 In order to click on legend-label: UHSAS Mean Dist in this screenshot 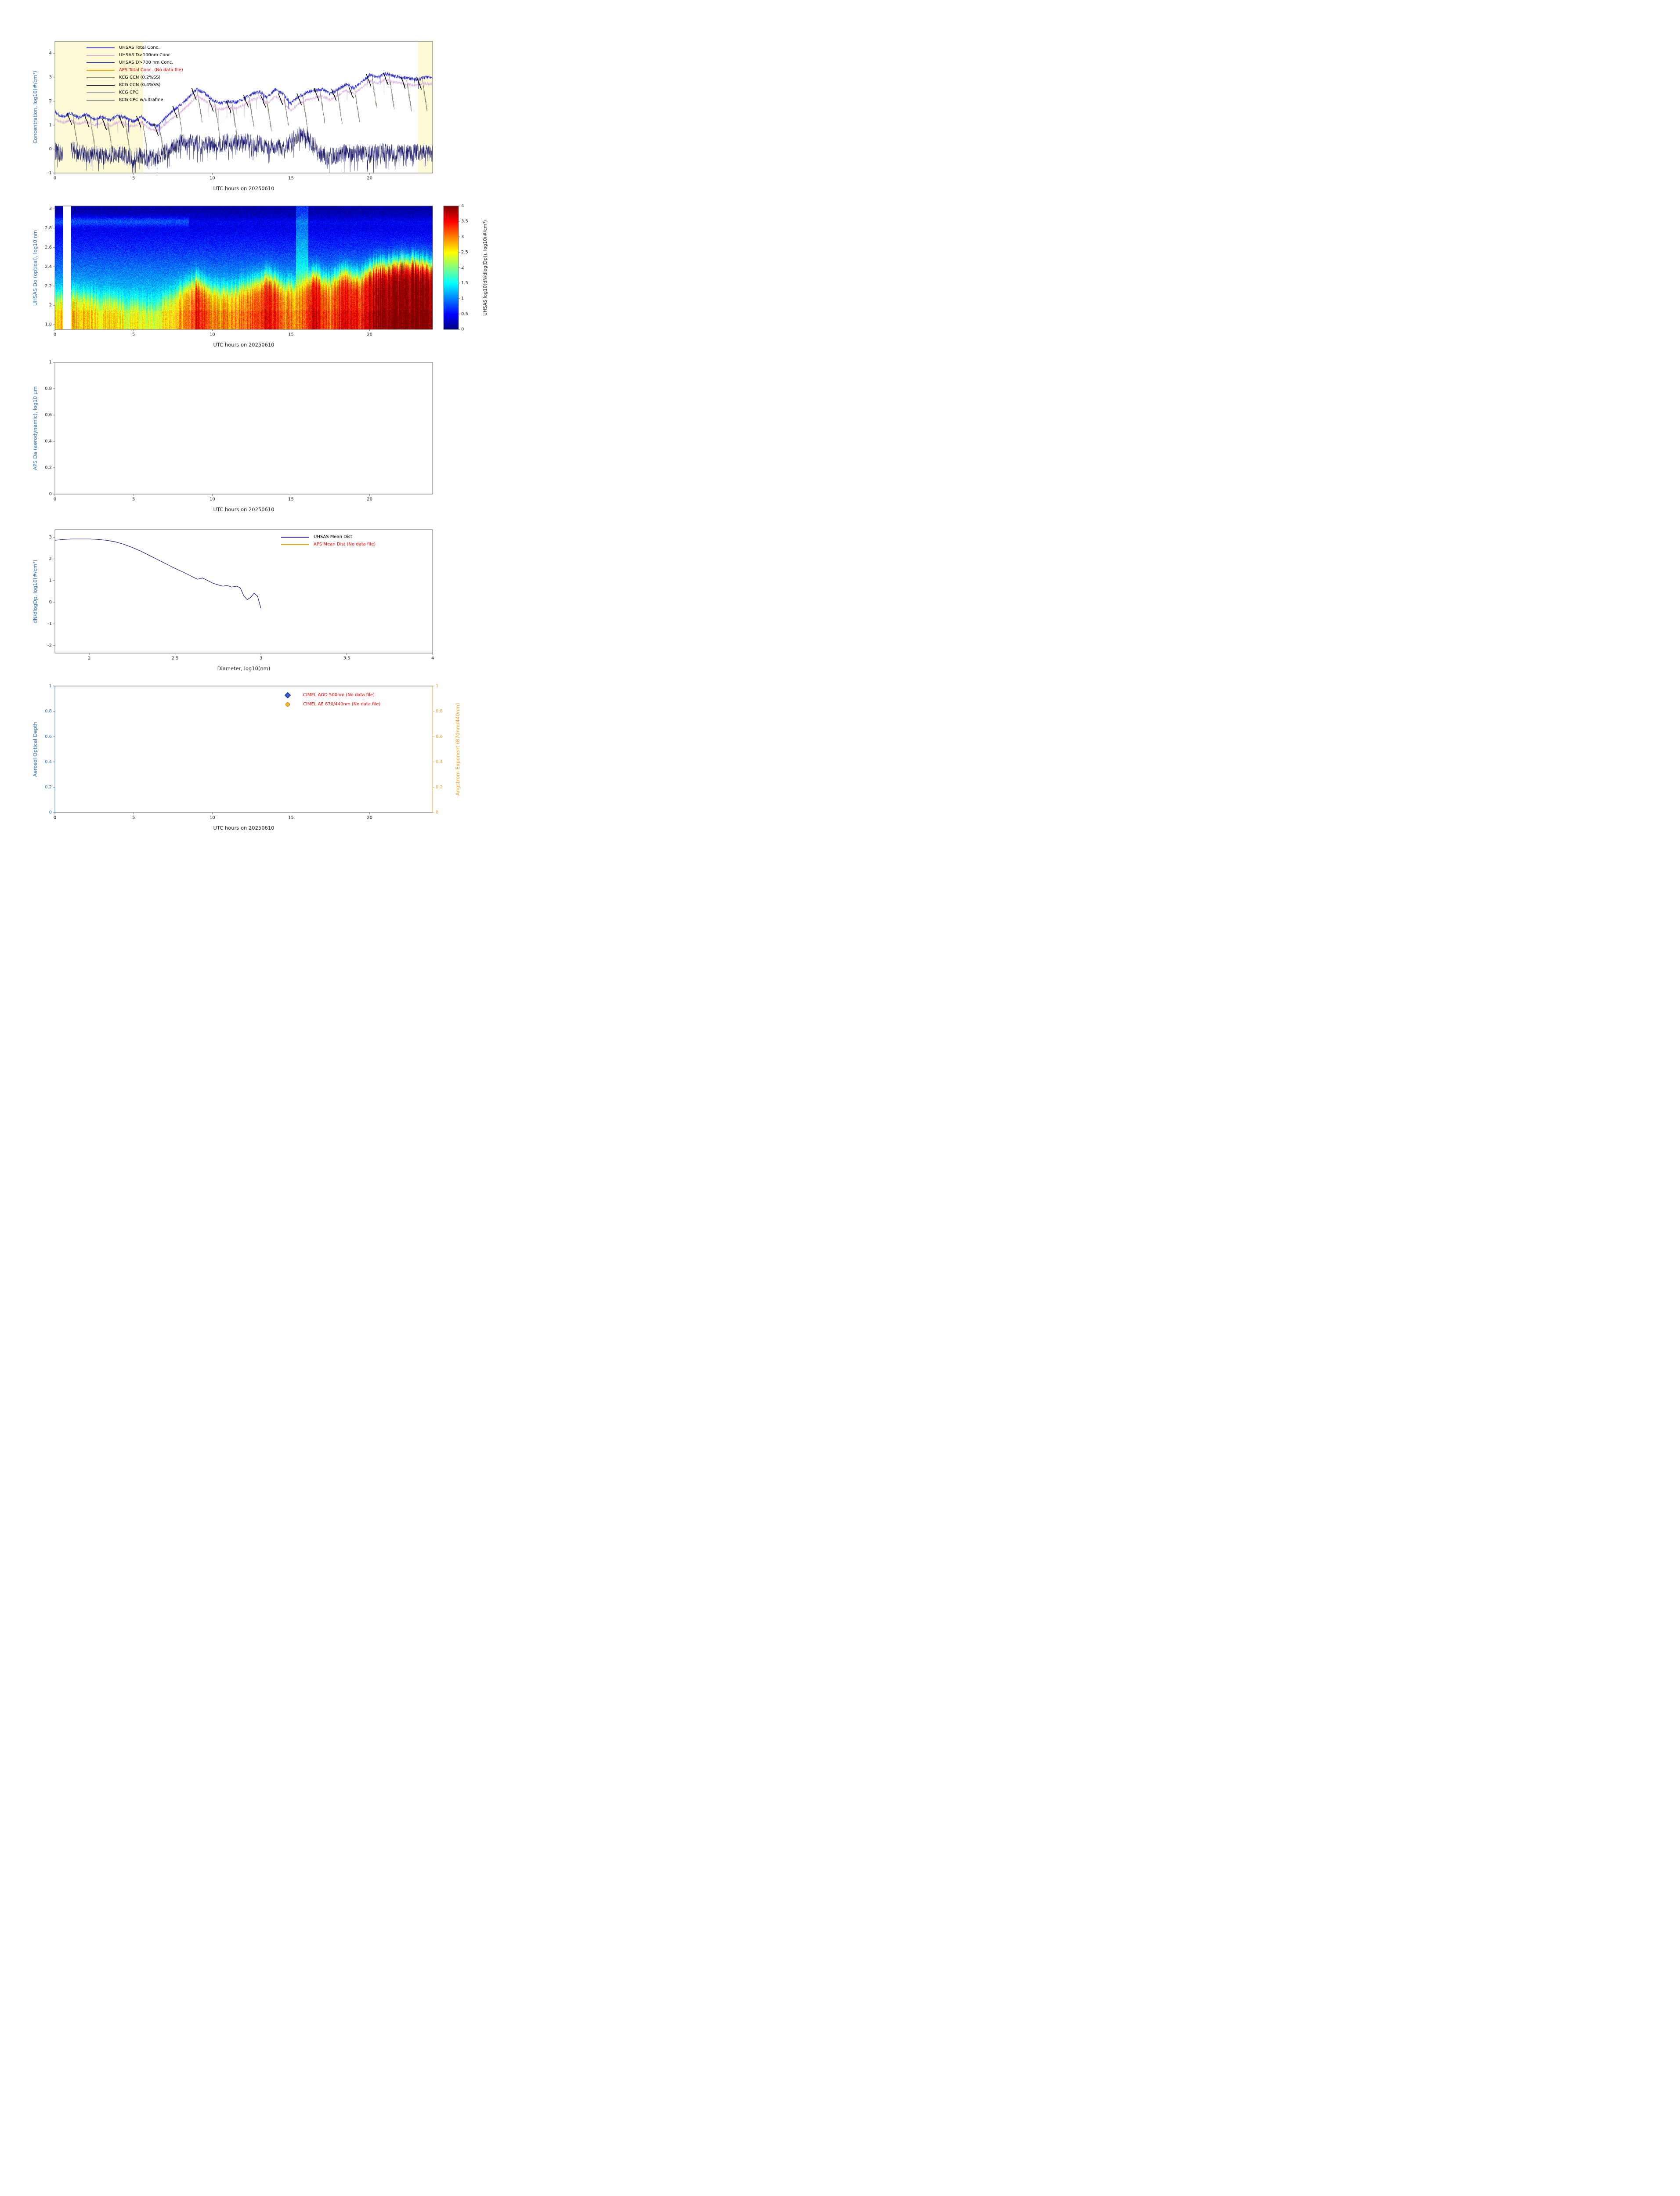, I will do `click(333, 537)`.